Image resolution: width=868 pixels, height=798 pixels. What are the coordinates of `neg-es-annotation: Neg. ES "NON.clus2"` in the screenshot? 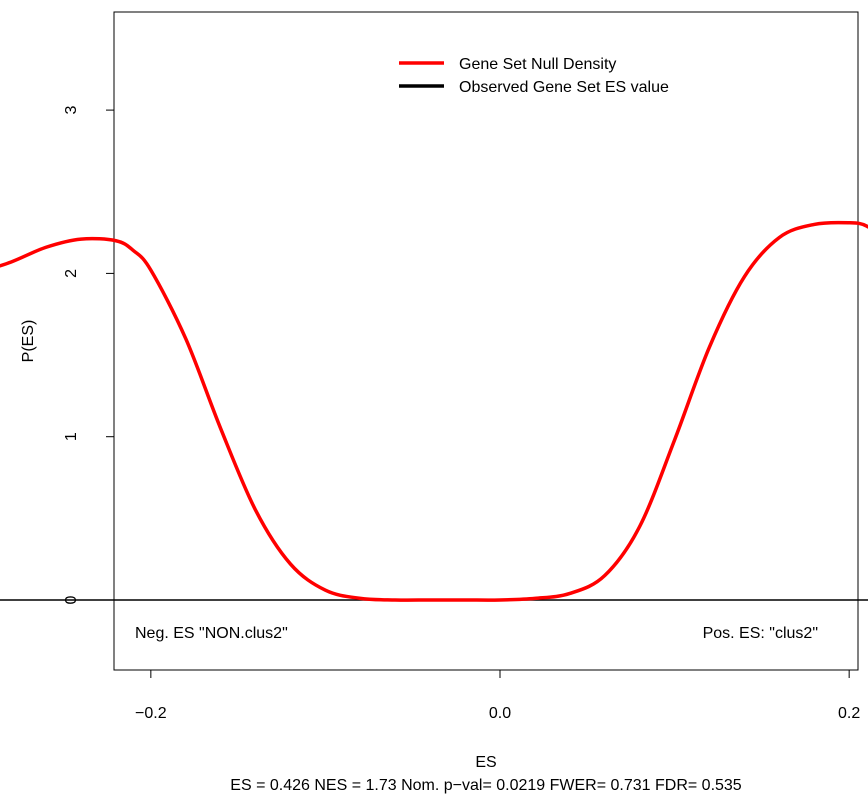 It's located at (211, 633).